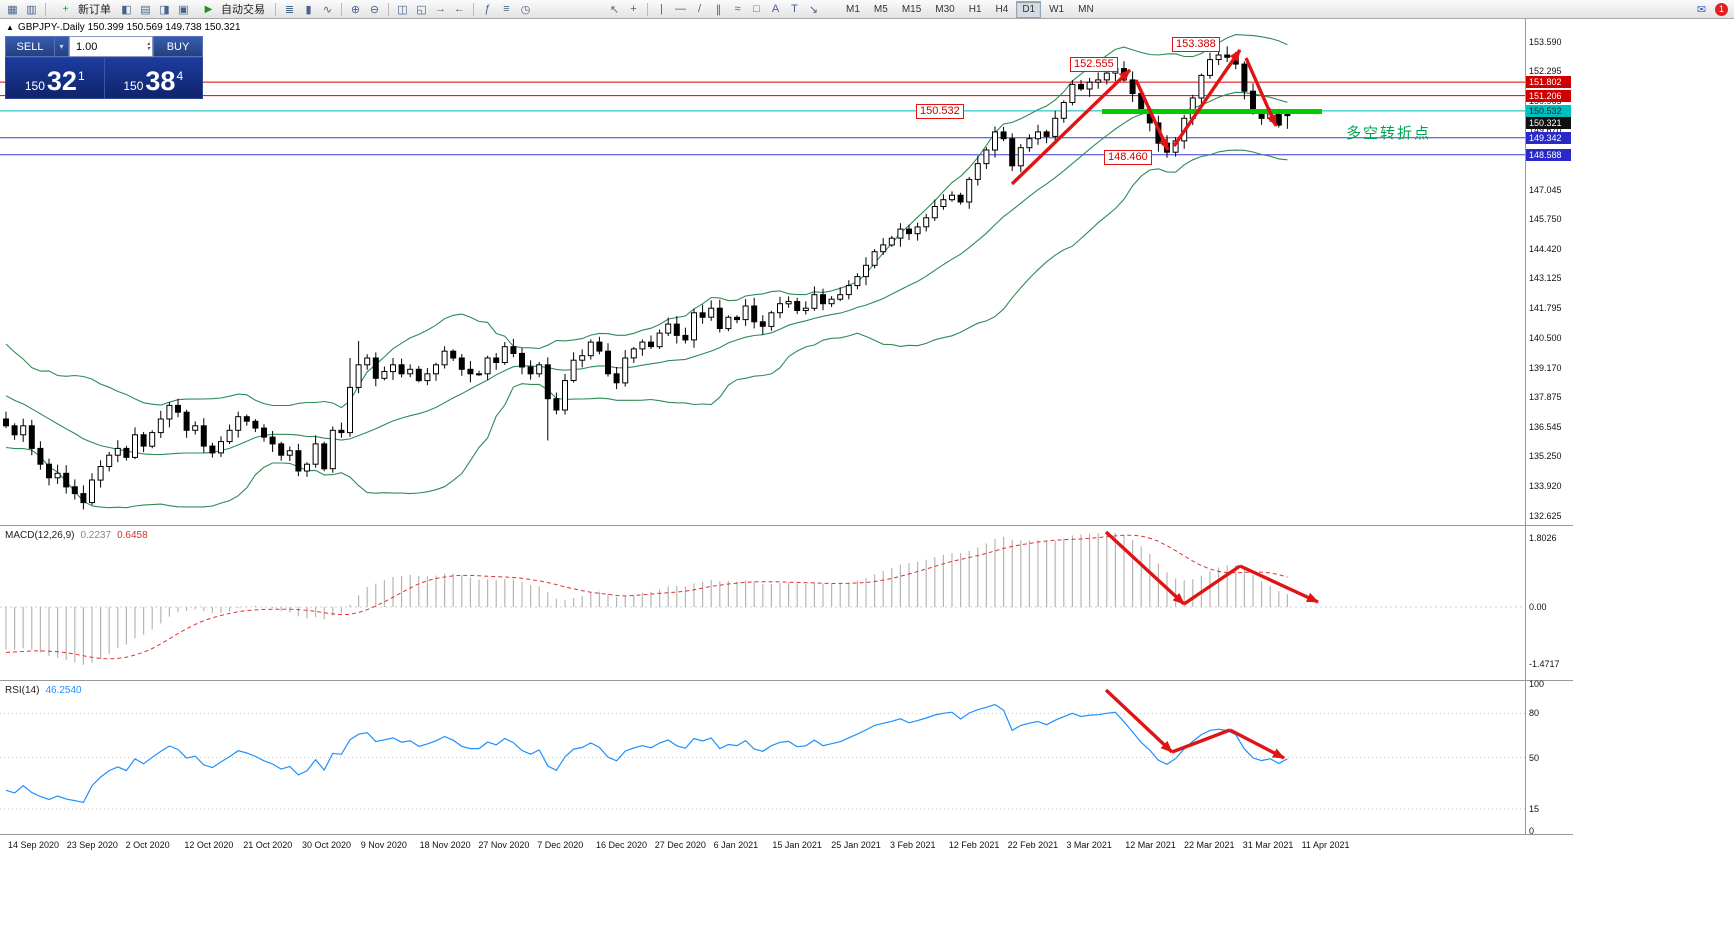  Describe the element at coordinates (164, 9) in the screenshot. I see `navigator-icon: ◨` at that location.